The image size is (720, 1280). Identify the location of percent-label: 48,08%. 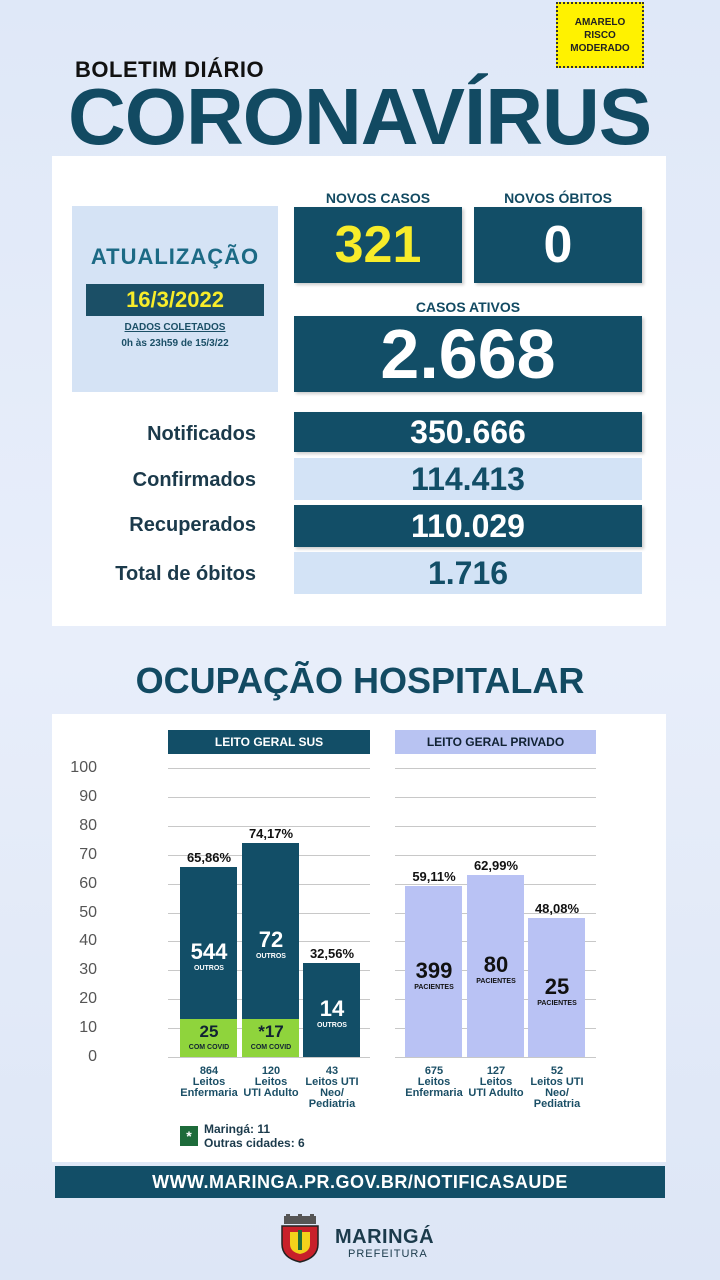
(557, 909).